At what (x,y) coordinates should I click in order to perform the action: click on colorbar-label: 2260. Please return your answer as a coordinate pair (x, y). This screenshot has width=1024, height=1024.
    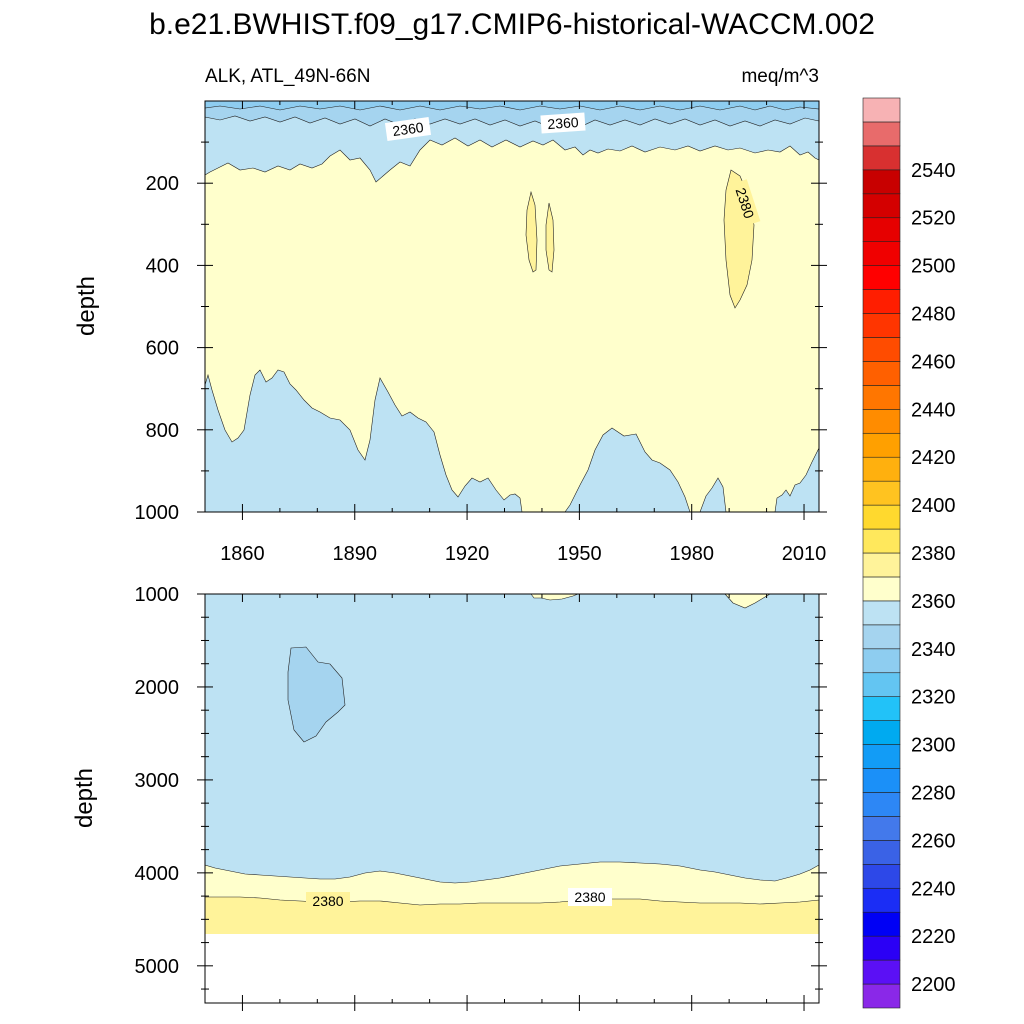
    Looking at the image, I should click on (933, 841).